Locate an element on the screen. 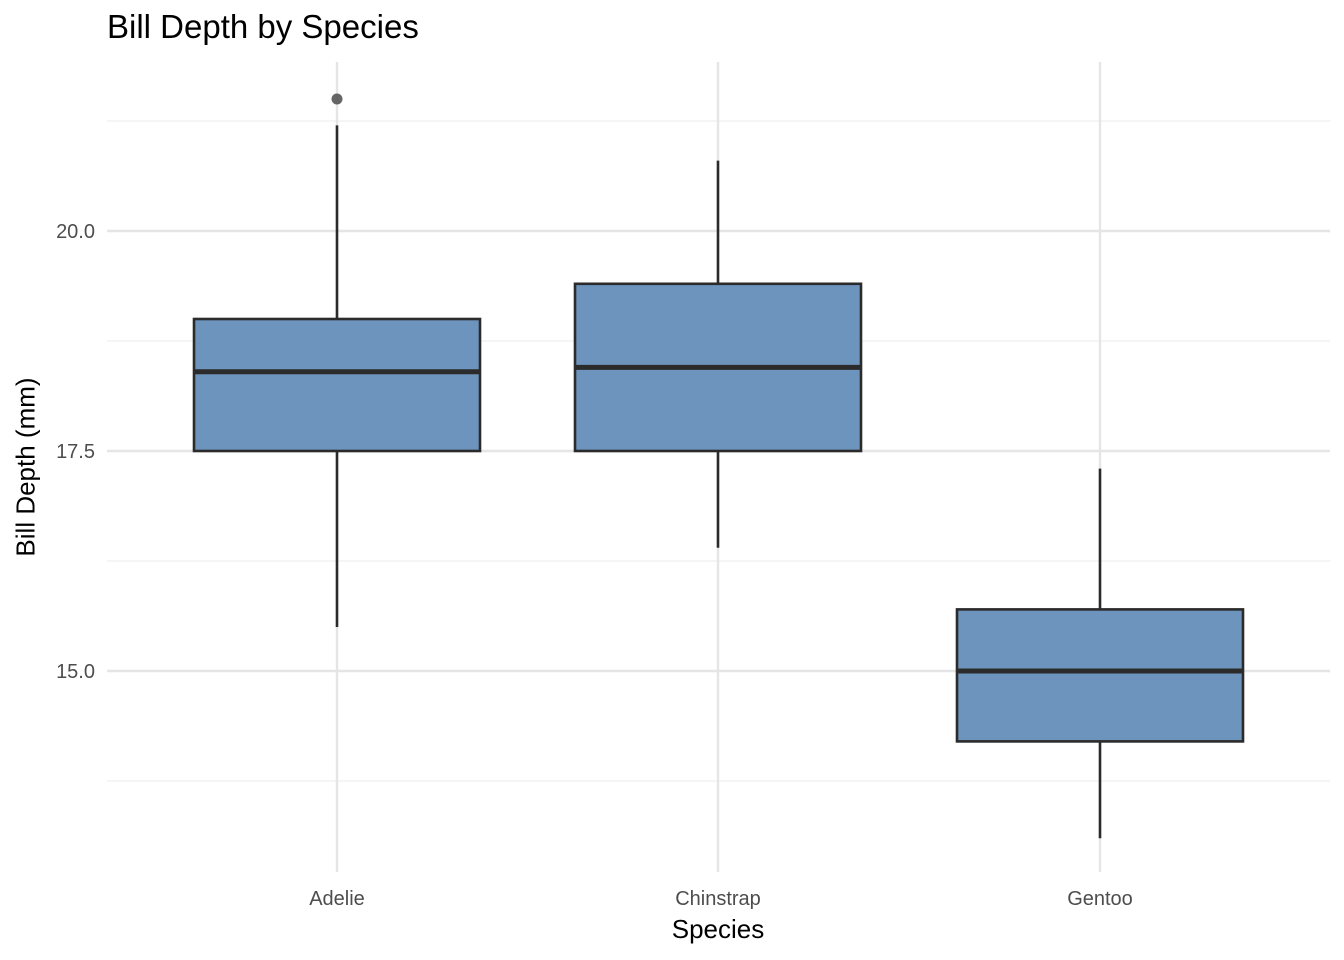  box-gentoo is located at coordinates (1100, 653).